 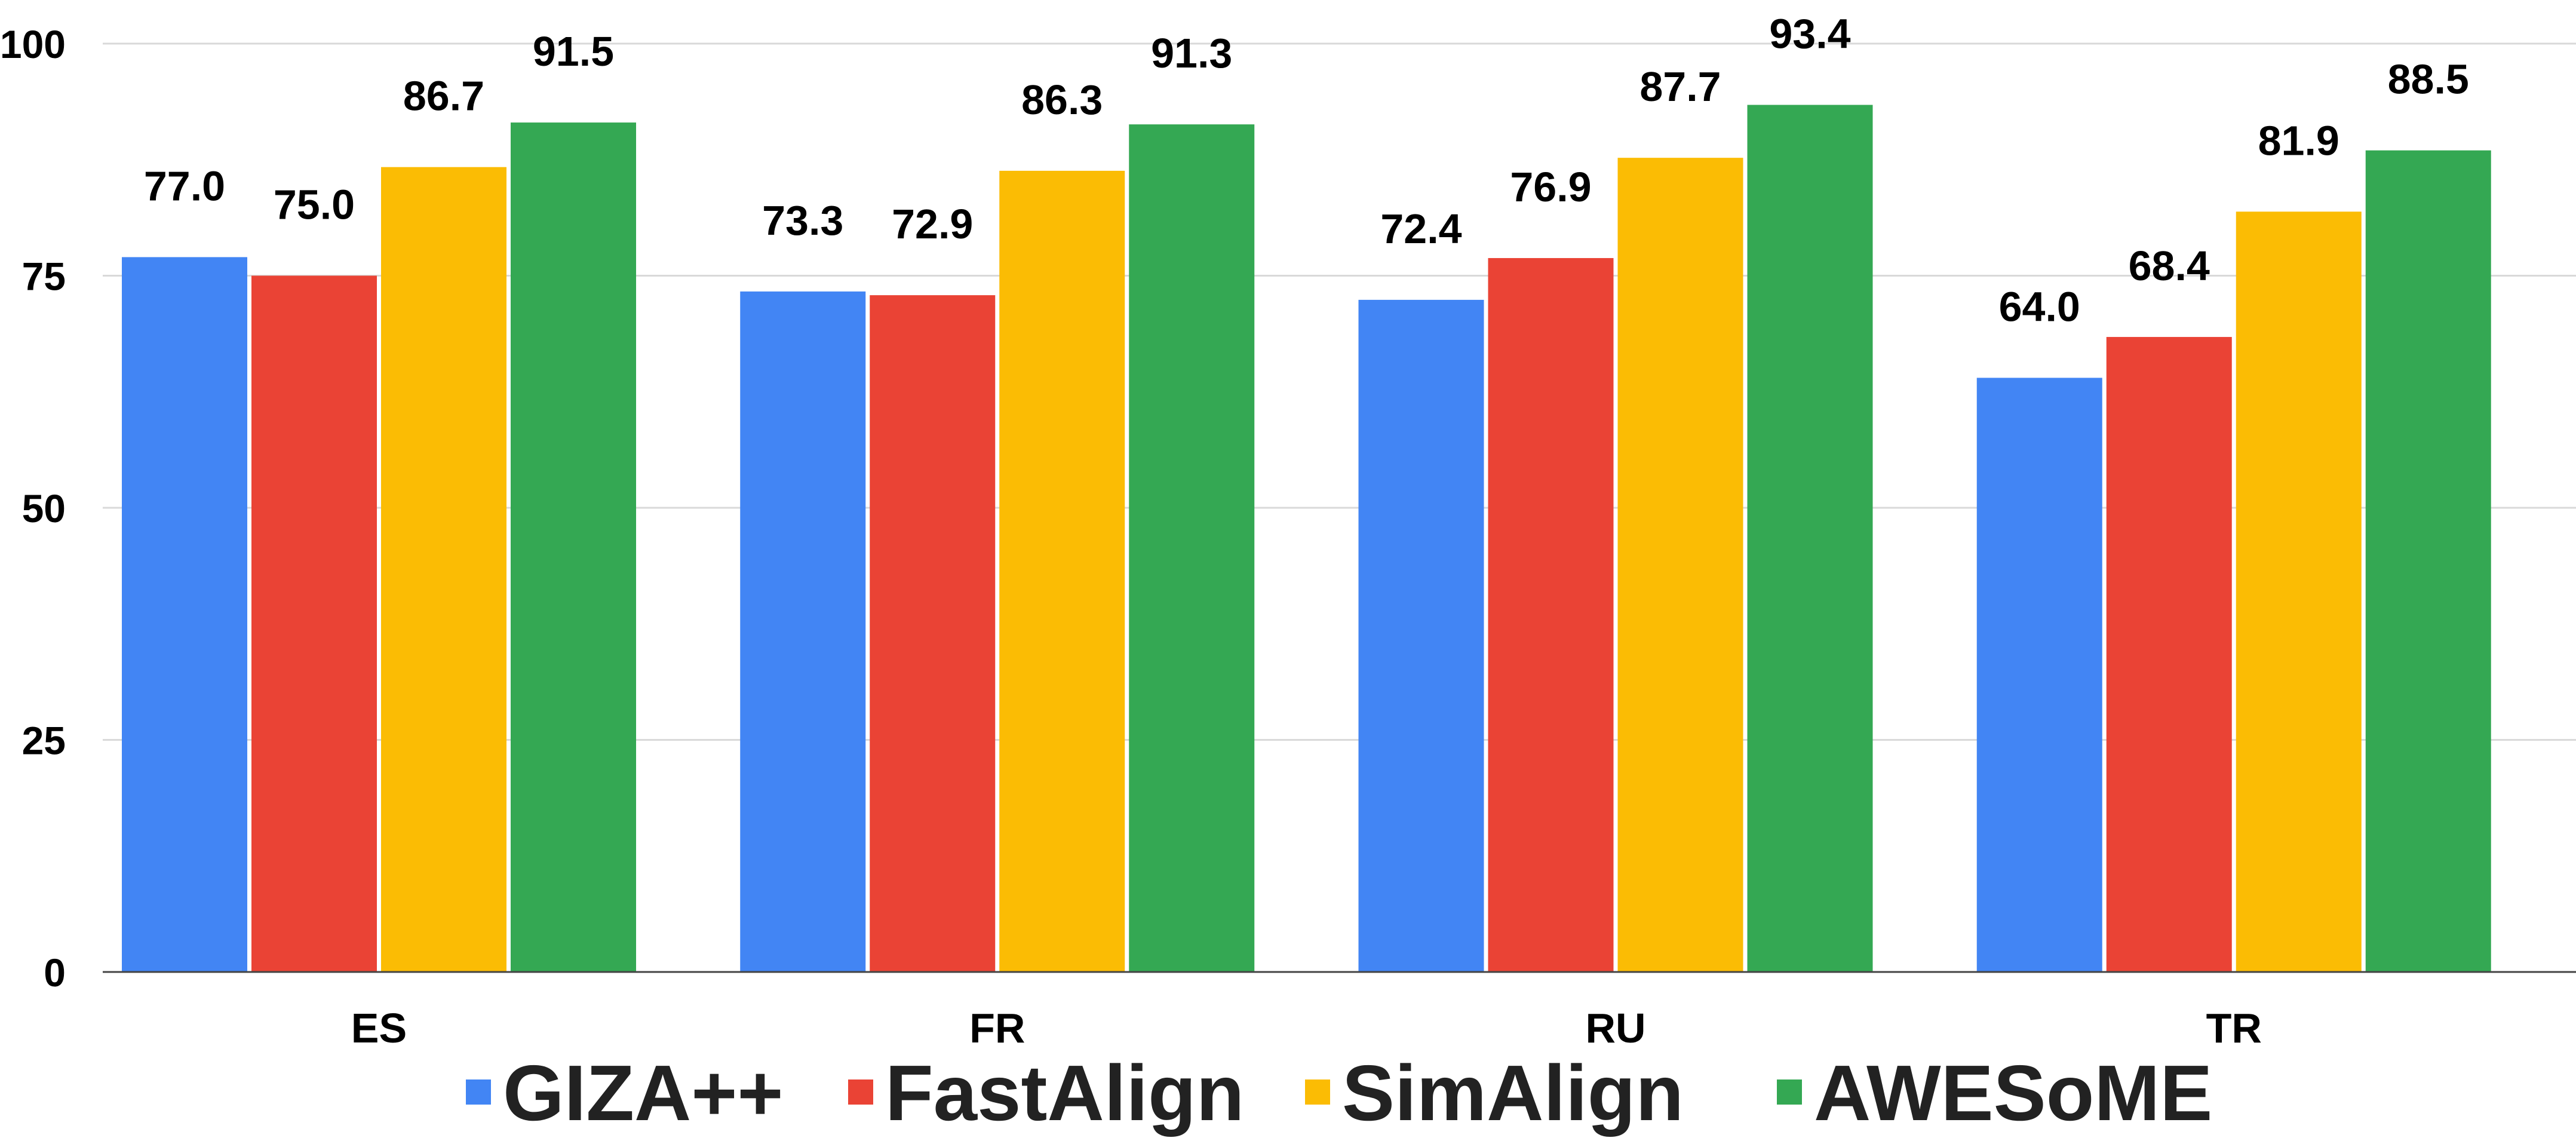 What do you see at coordinates (643, 1093) in the screenshot?
I see `legend-label: GIZA++` at bounding box center [643, 1093].